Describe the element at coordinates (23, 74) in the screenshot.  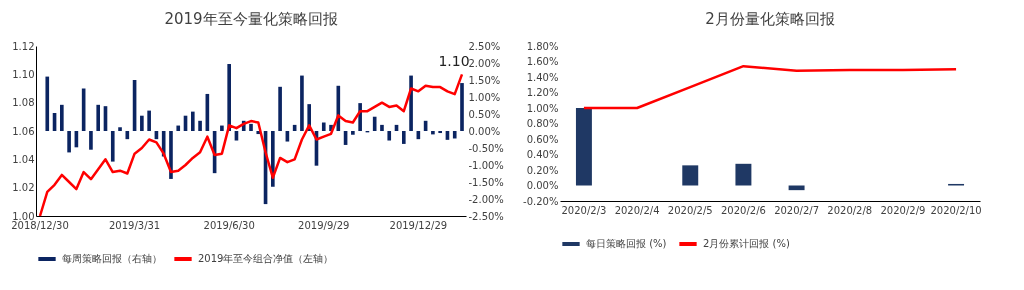
I see `y-tick-label: 1.10` at that location.